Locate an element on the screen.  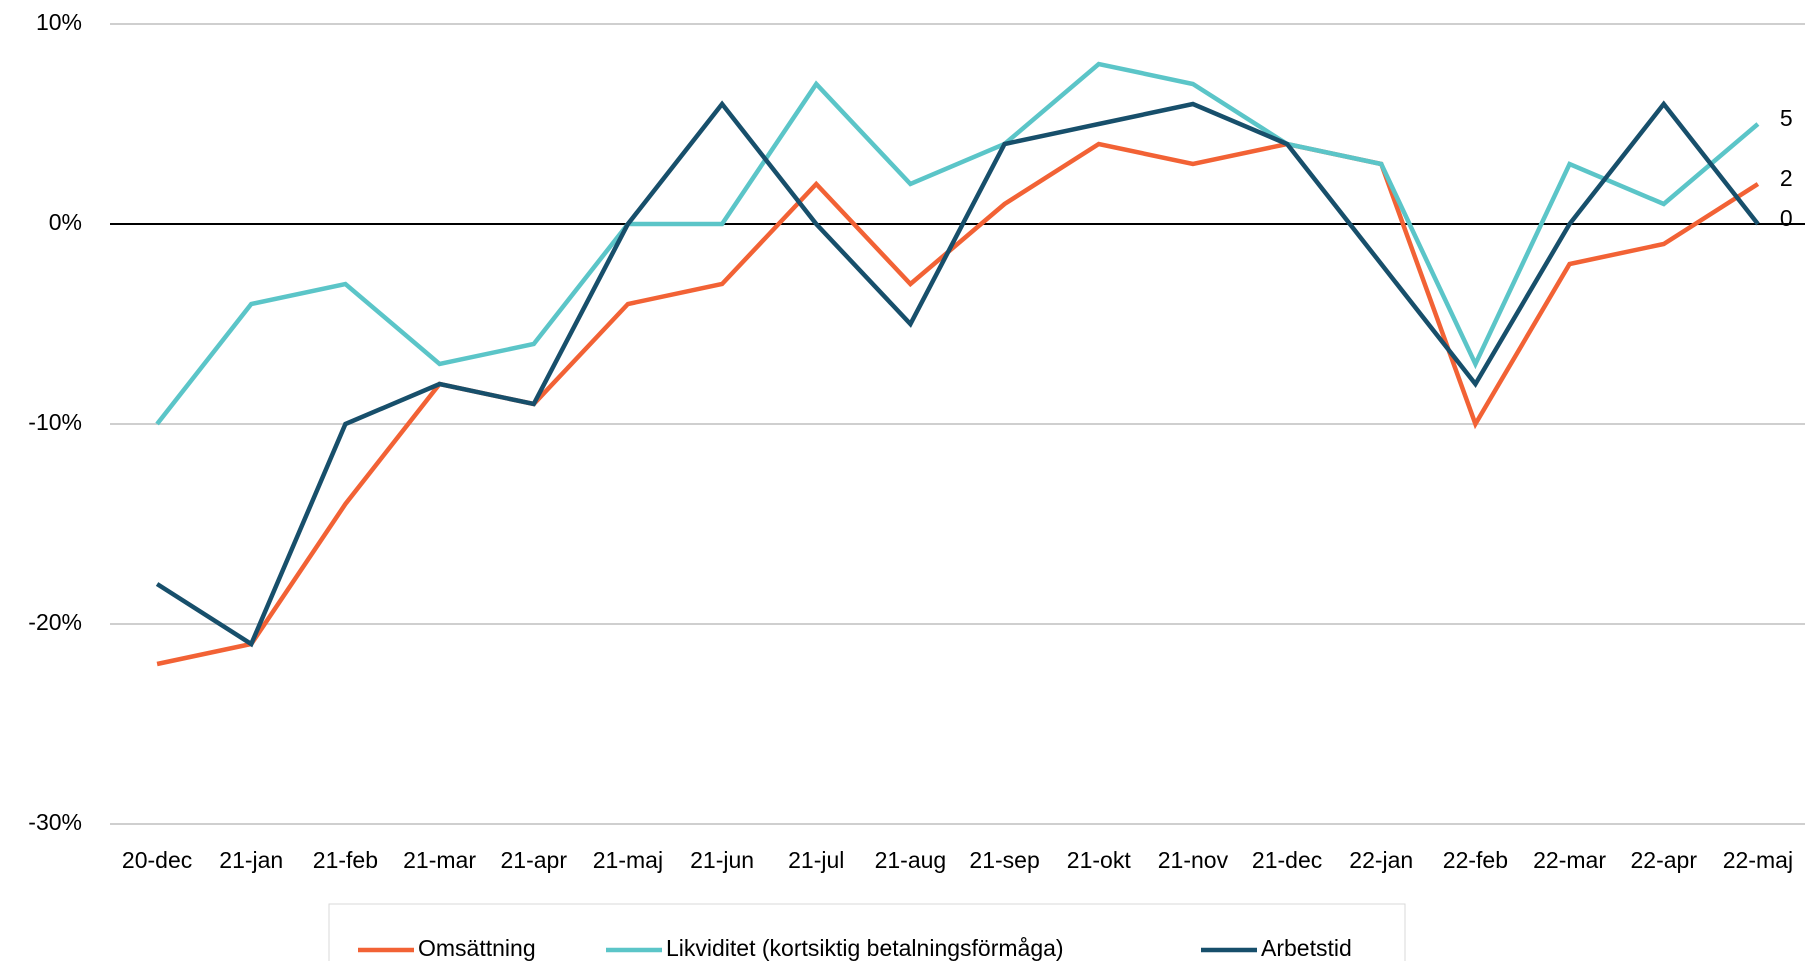
x-tick-label: 22-jan is located at coordinates (1381, 860).